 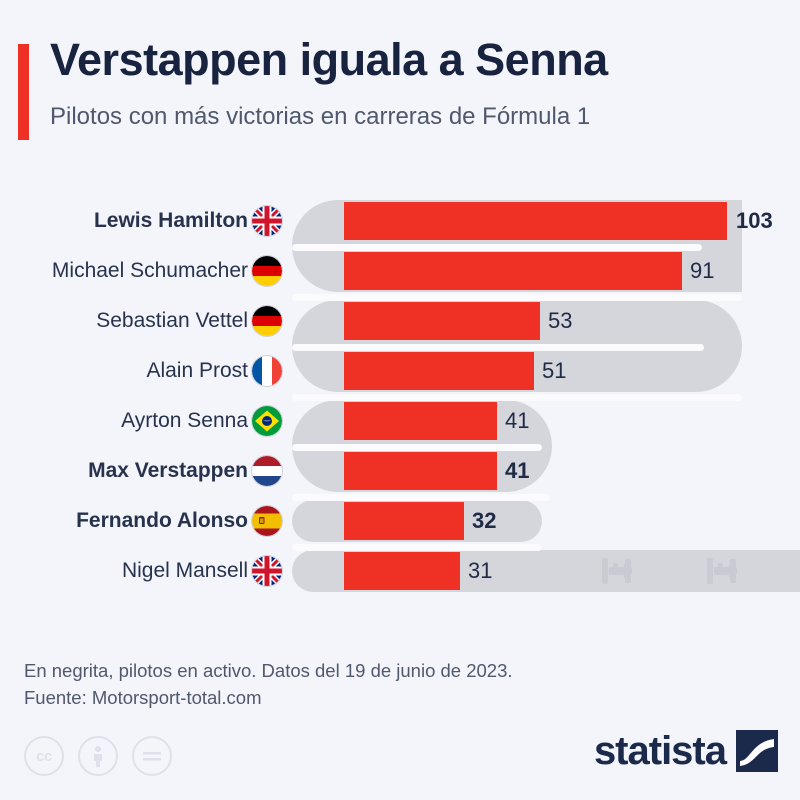 I want to click on chart-row: Michael Schumacher 91, so click(x=400, y=271).